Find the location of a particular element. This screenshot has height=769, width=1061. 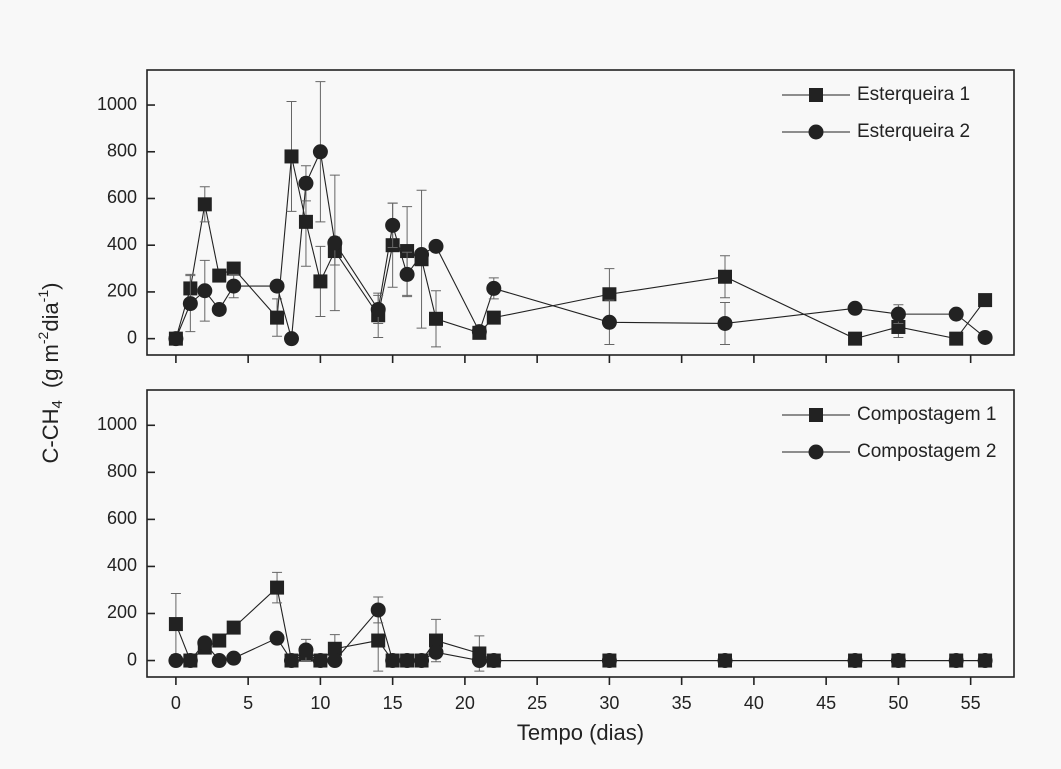

x-tick-label: 10 is located at coordinates (320, 703).